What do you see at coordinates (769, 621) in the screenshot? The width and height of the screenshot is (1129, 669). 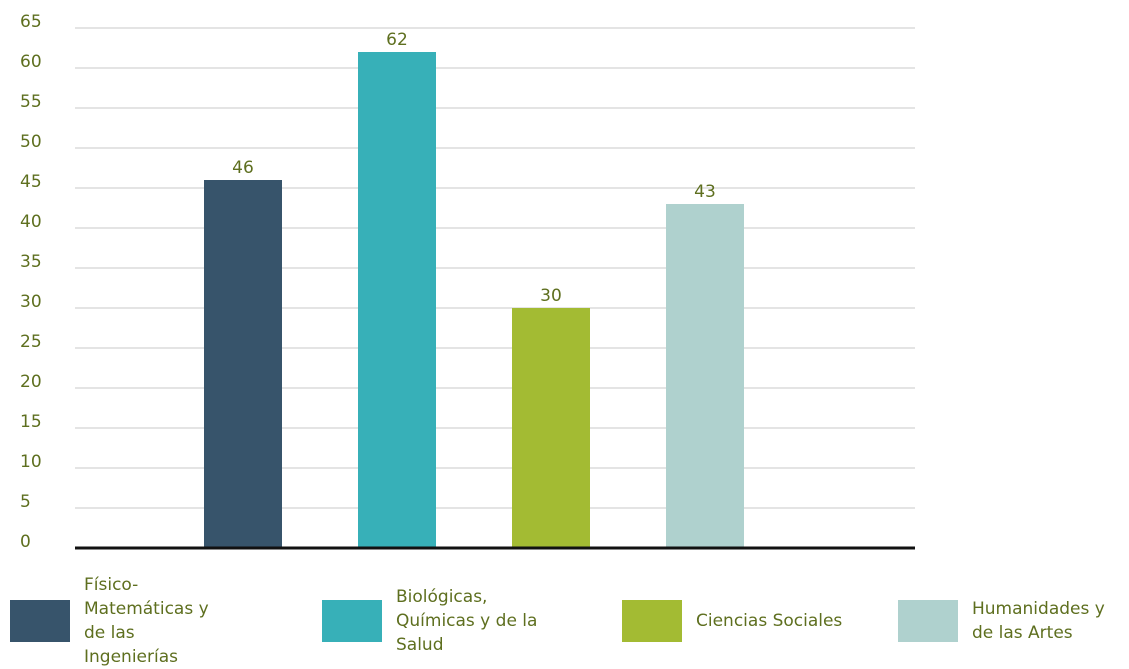 I see `legend-label: Ciencias Sociales` at bounding box center [769, 621].